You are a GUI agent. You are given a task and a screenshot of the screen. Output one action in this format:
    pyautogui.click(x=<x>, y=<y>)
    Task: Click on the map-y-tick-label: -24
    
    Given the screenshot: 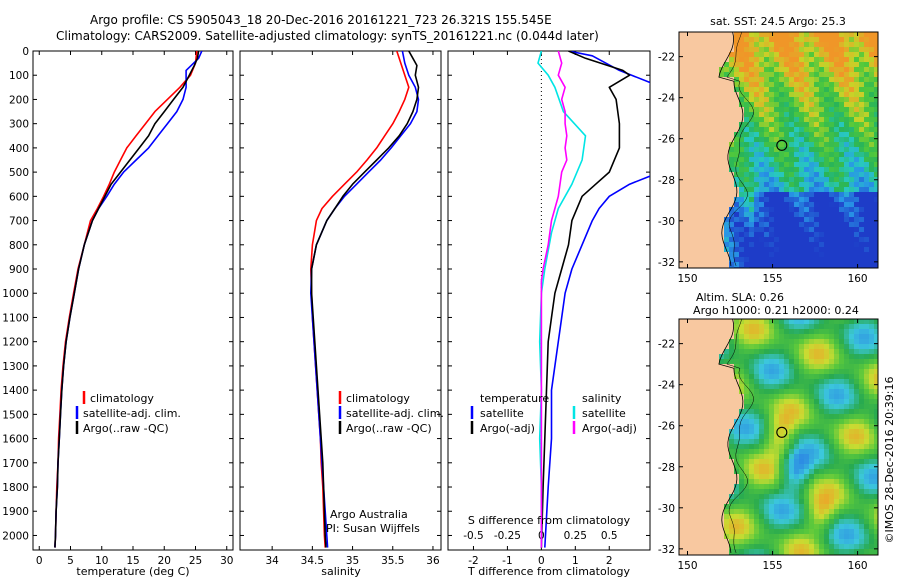 What is the action you would take?
    pyautogui.click(x=666, y=99)
    